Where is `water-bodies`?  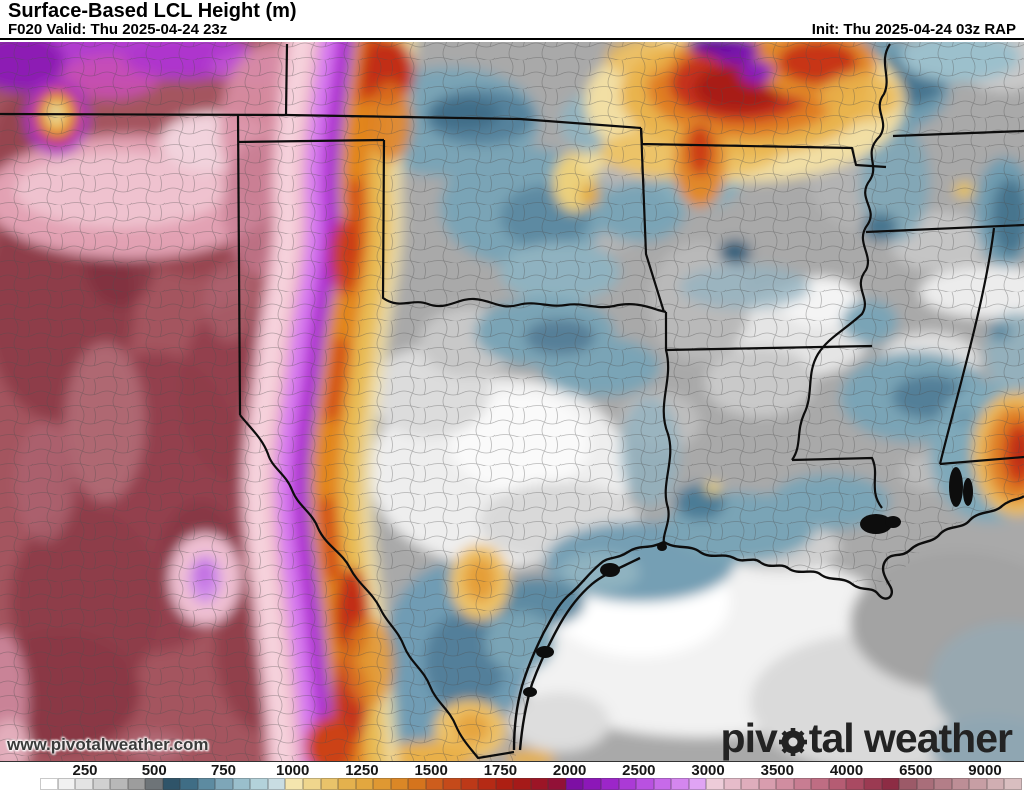 water-bodies is located at coordinates (748, 582).